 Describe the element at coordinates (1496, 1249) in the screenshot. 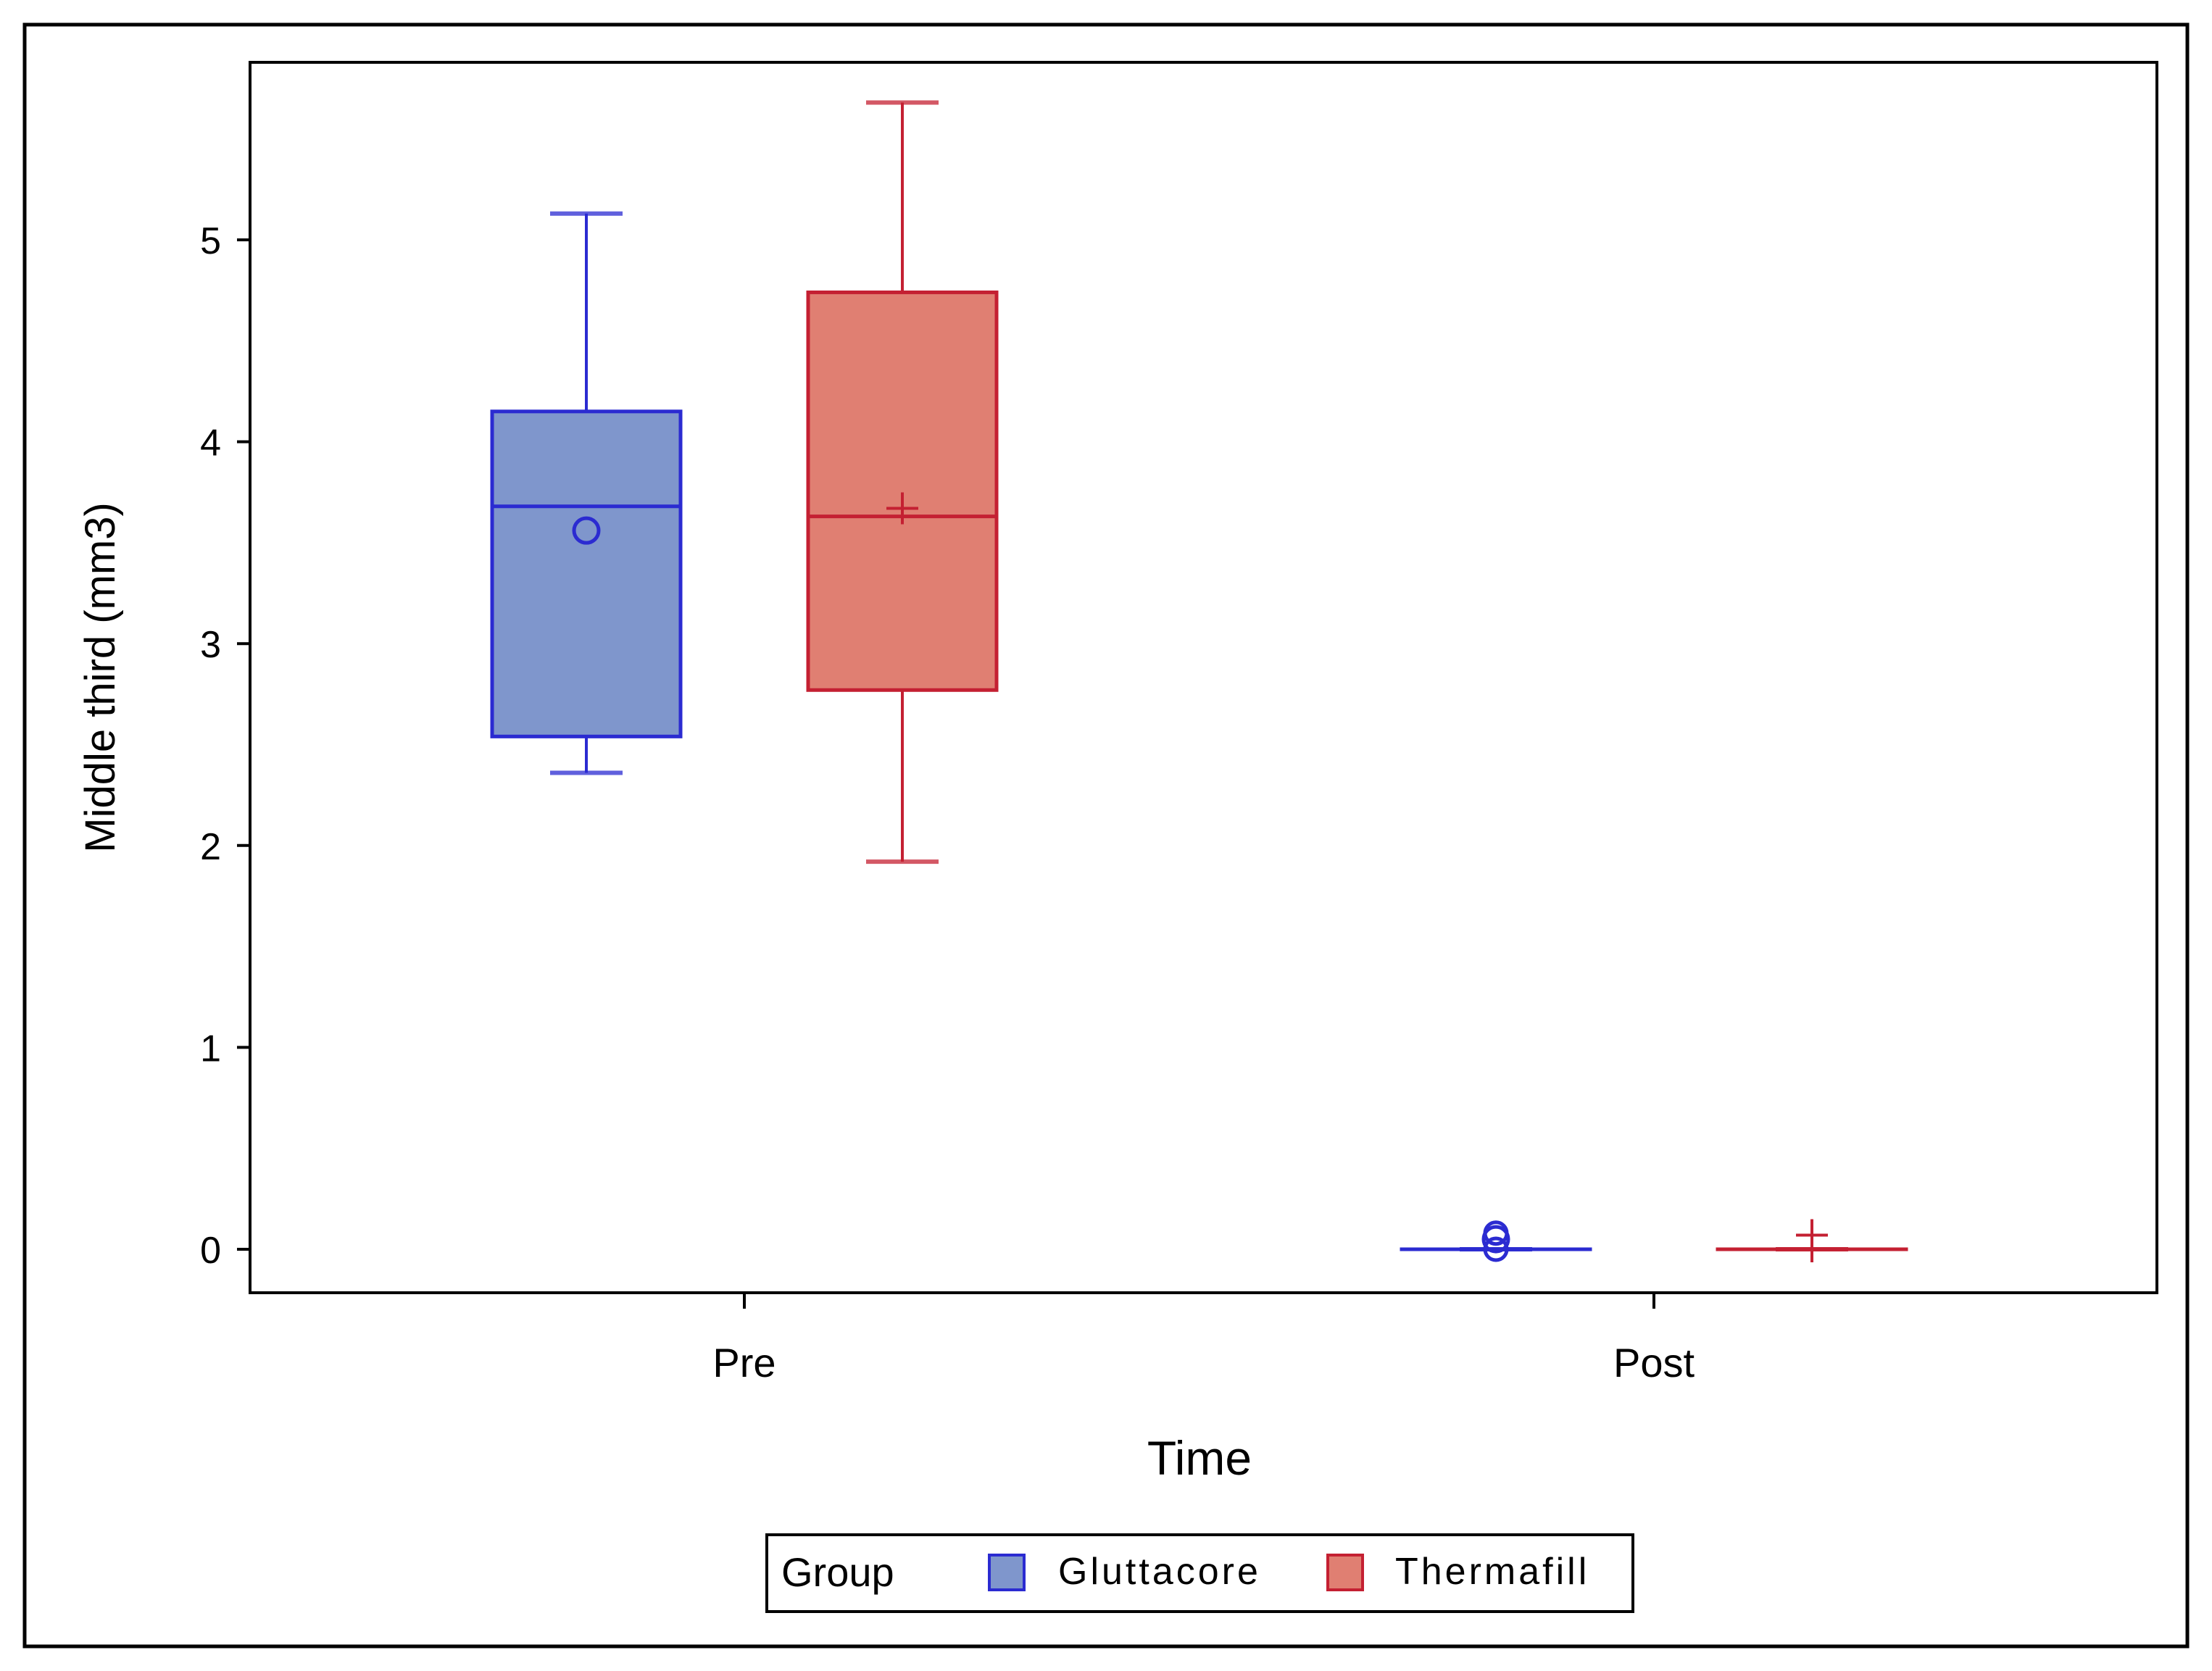

I see `outlier-point` at that location.